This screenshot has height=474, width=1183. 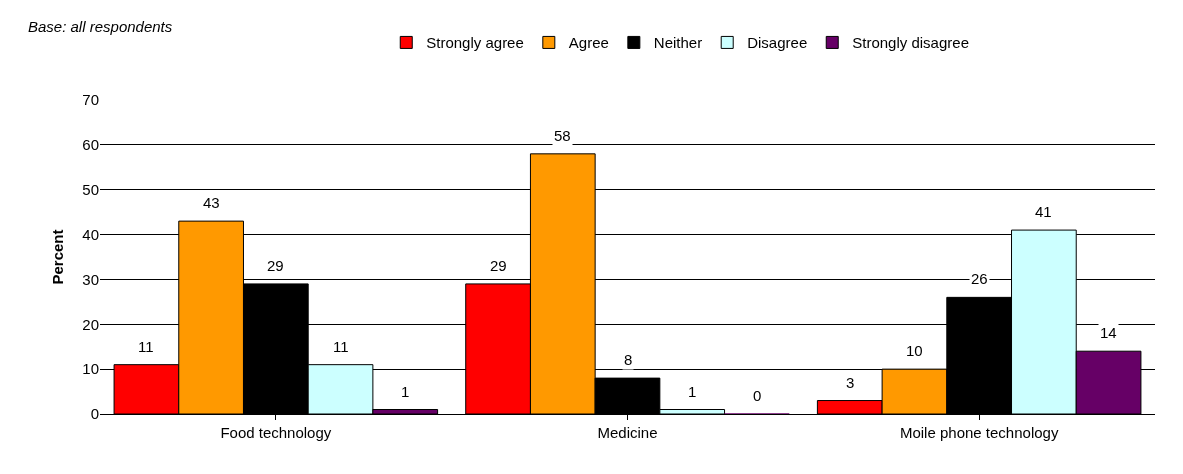 I want to click on data-label: 10, so click(x=914, y=350).